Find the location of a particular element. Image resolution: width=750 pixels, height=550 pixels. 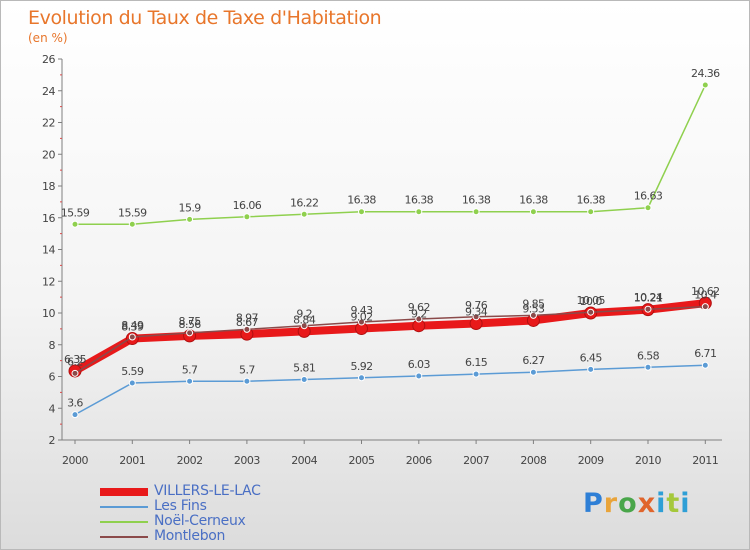

y-tick-label: 4 is located at coordinates (52, 408).